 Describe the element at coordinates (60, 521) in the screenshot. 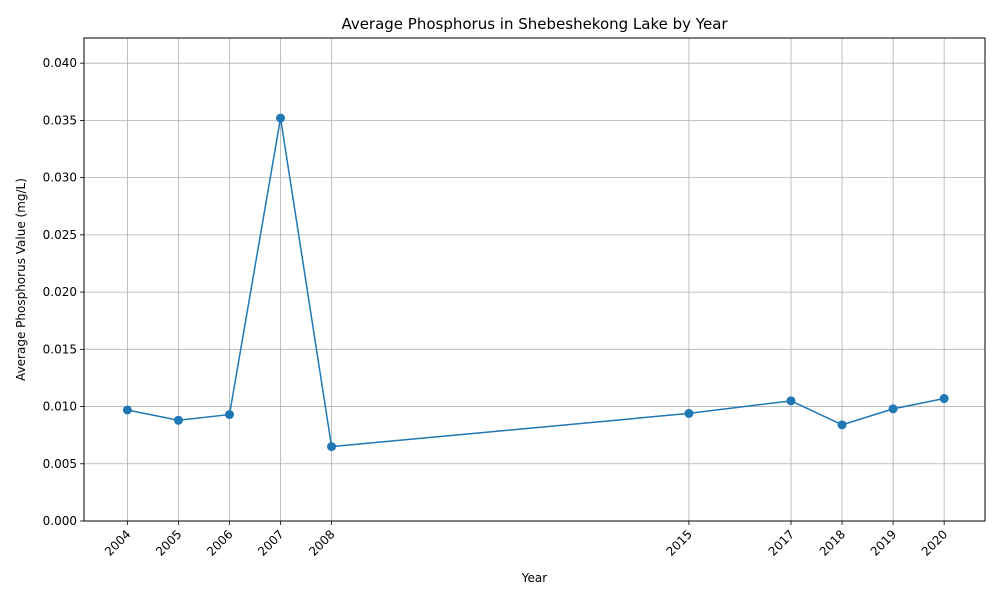

I see `y-tick-label: 0.000` at that location.